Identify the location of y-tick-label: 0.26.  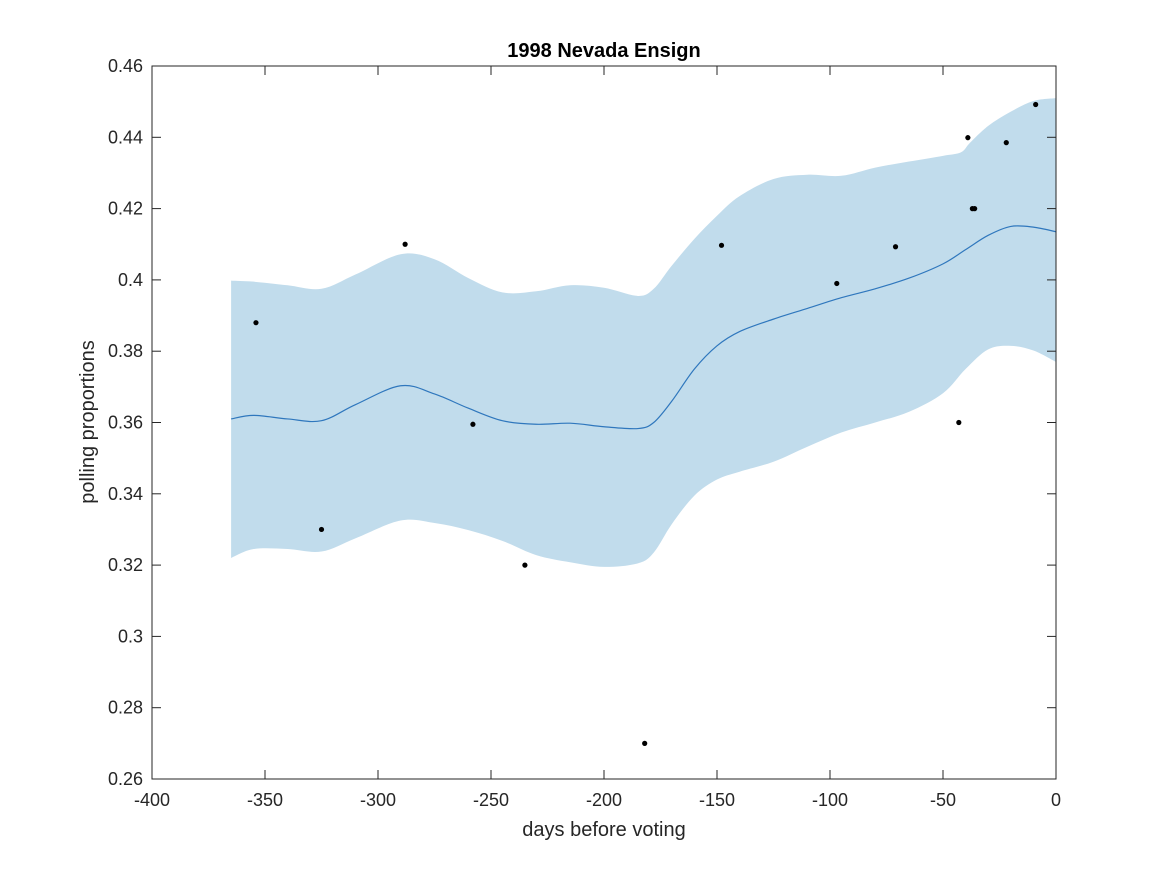
(125, 779).